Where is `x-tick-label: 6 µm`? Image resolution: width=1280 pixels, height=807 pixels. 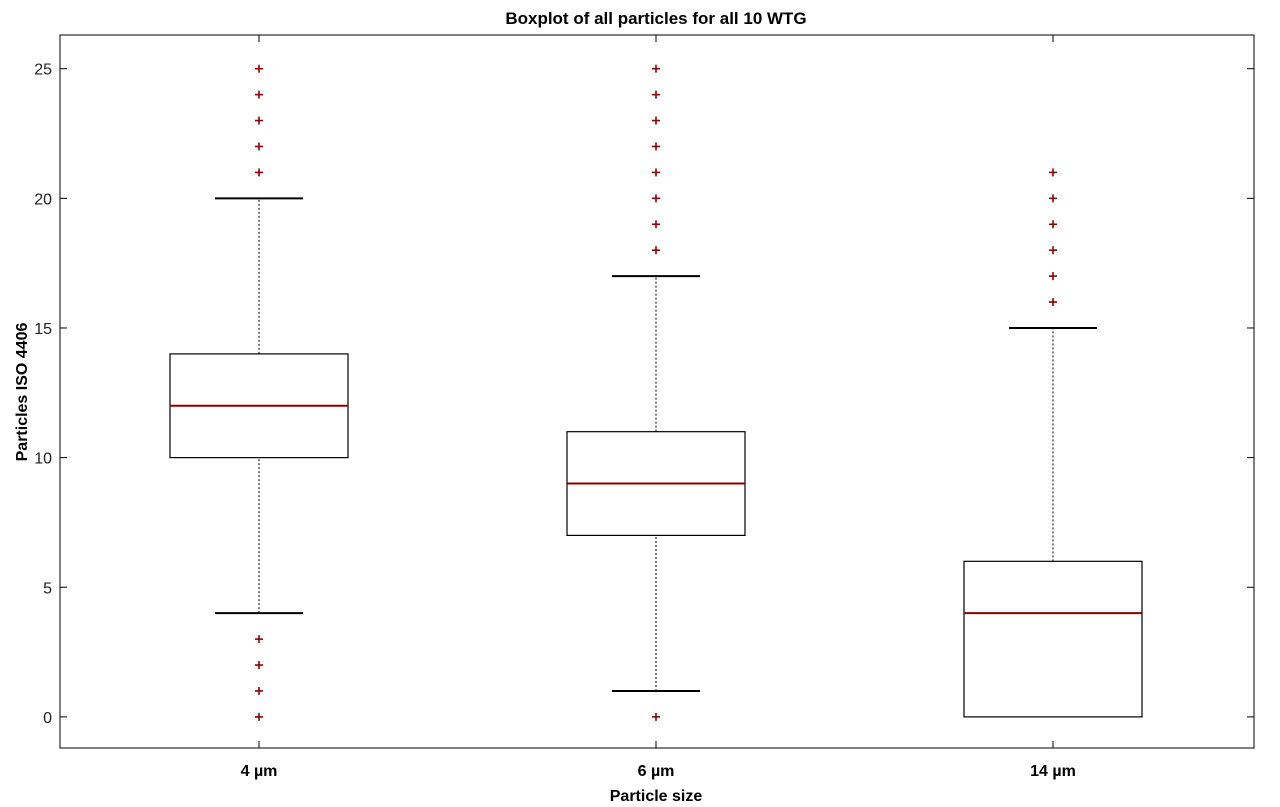 x-tick-label: 6 µm is located at coordinates (656, 771).